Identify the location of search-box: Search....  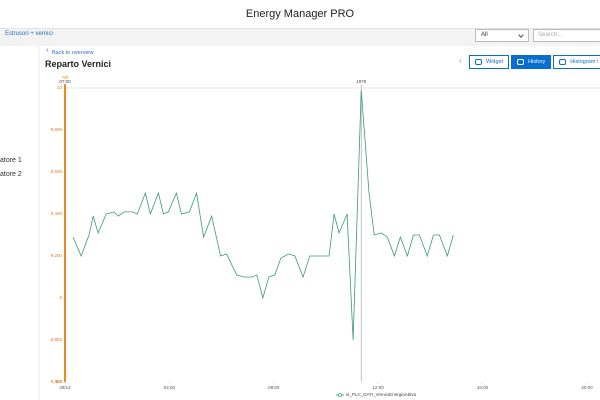
(566, 35).